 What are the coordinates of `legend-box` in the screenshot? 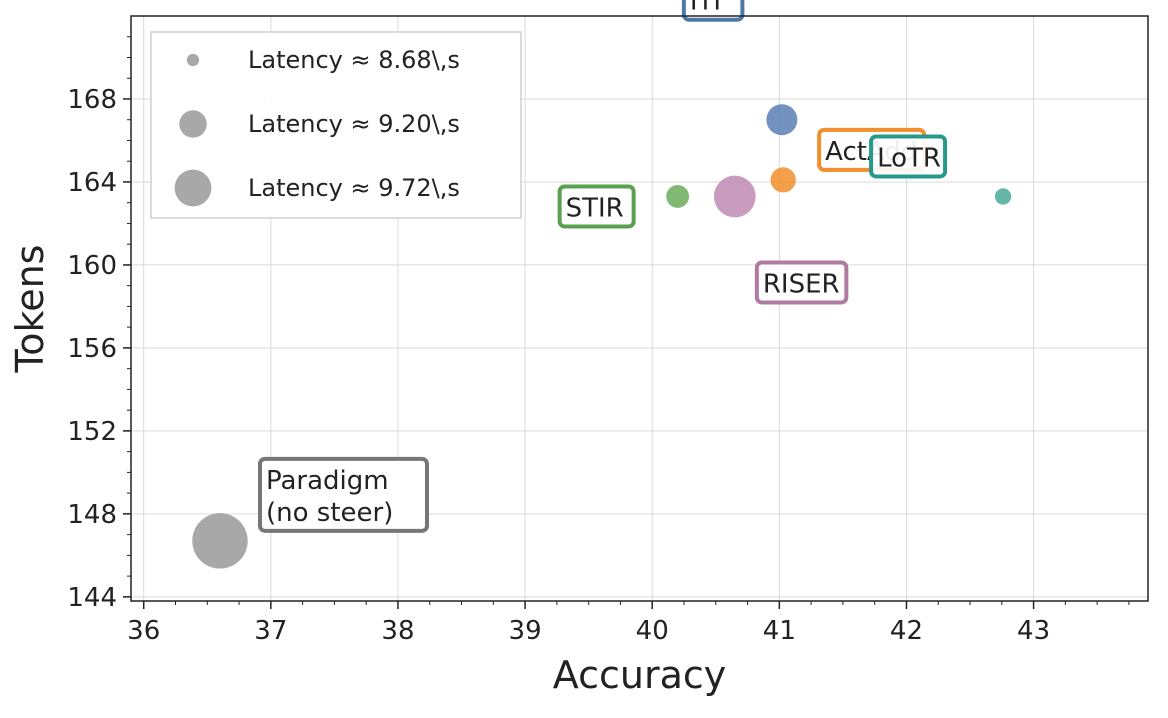 It's located at (336, 125).